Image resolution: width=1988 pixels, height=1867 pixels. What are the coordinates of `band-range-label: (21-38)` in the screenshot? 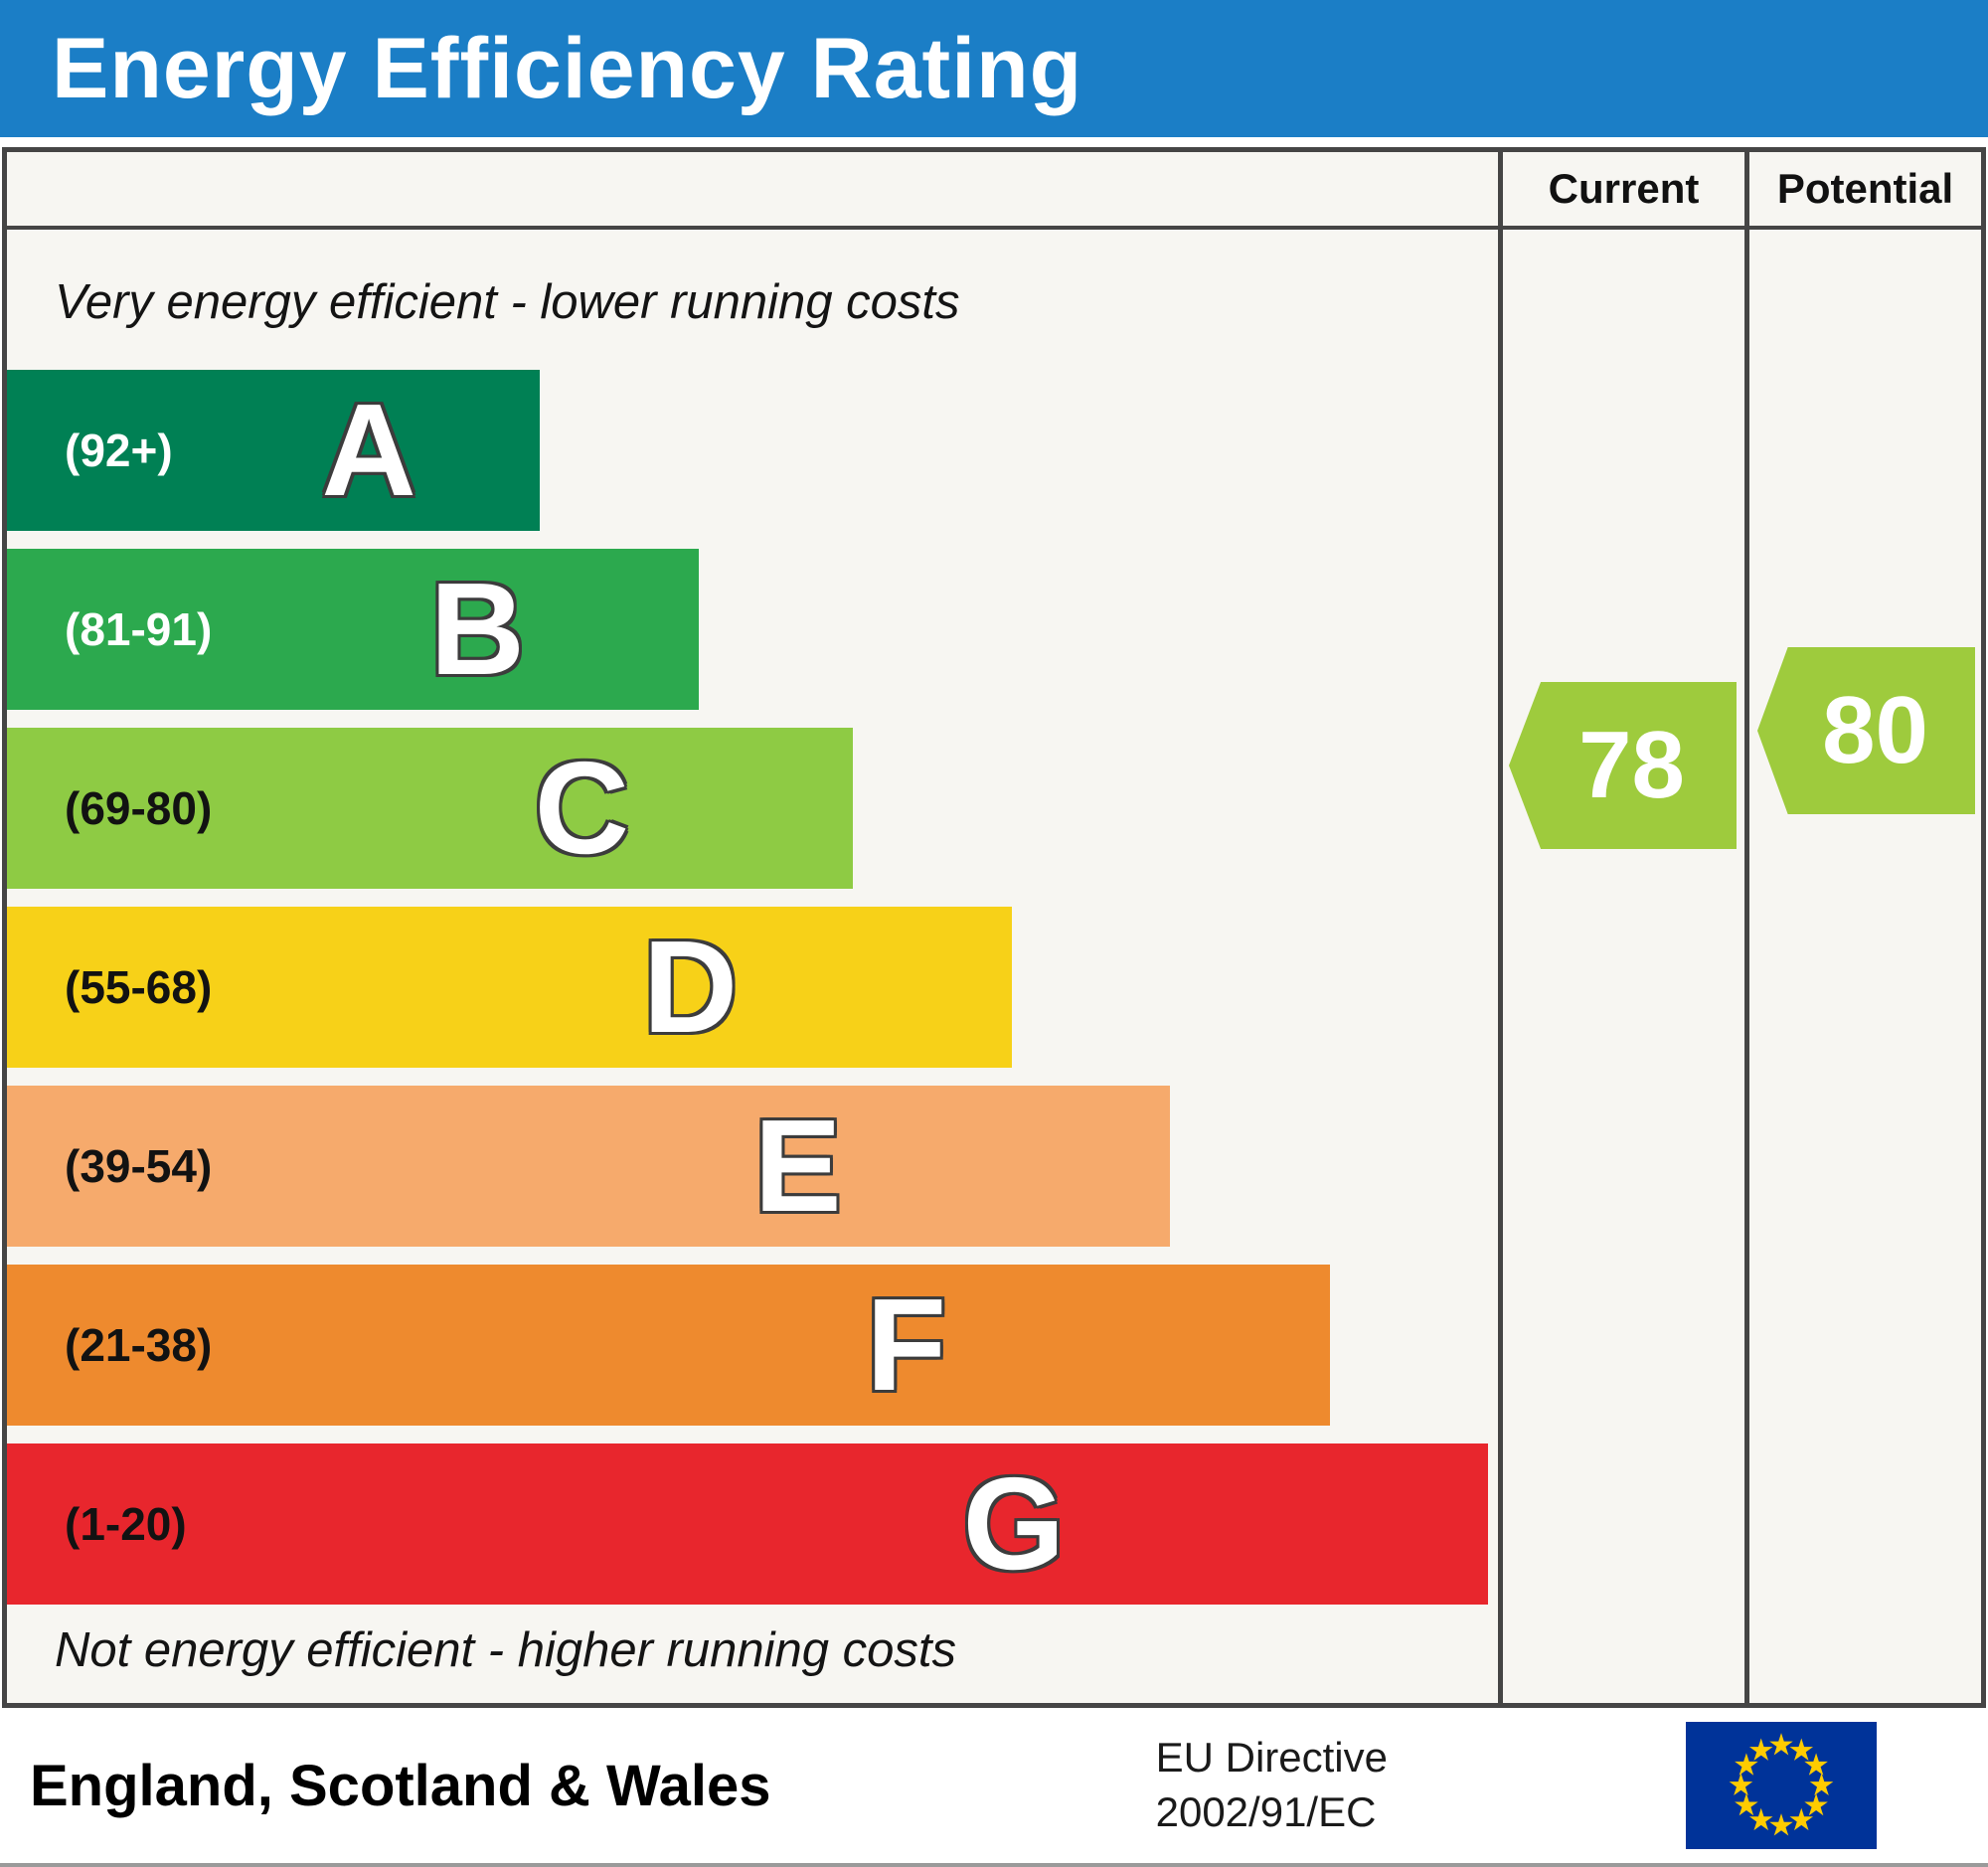 It's located at (139, 1345).